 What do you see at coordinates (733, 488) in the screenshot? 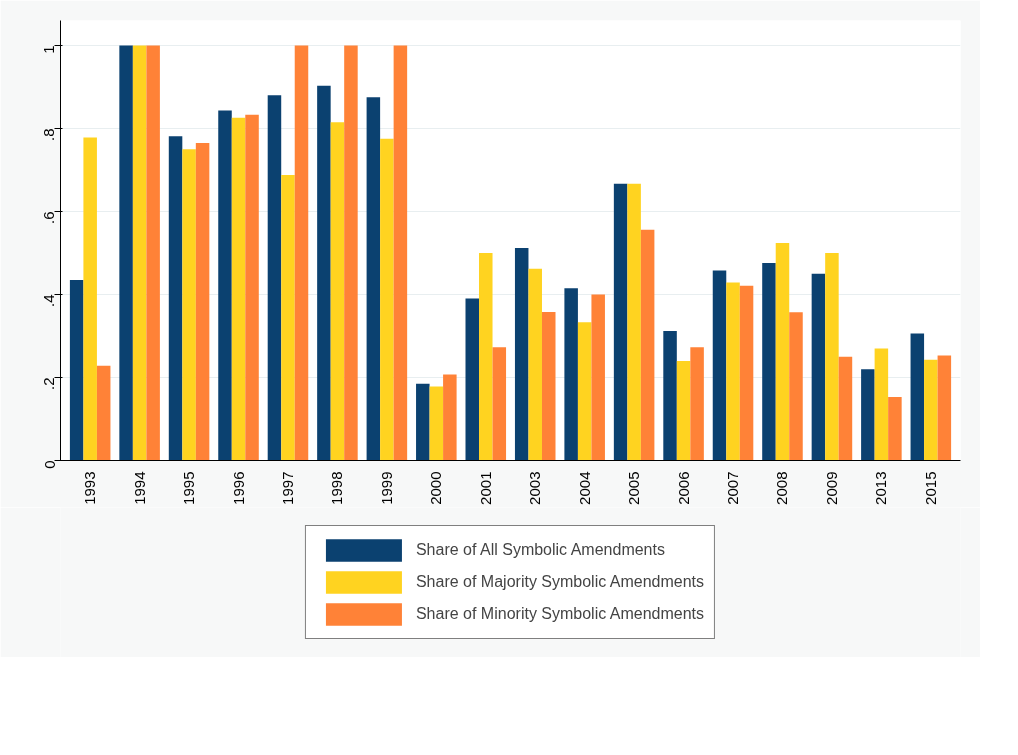
I see `x-tick-label: 2007` at bounding box center [733, 488].